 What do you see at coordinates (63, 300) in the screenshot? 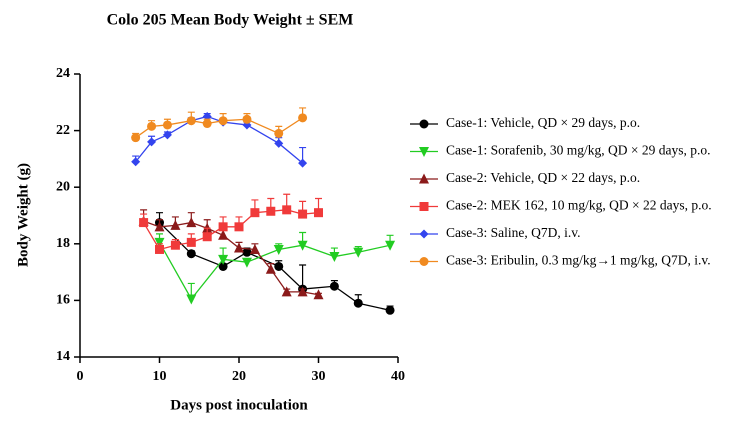
I see `y-tick-label: 16` at bounding box center [63, 300].